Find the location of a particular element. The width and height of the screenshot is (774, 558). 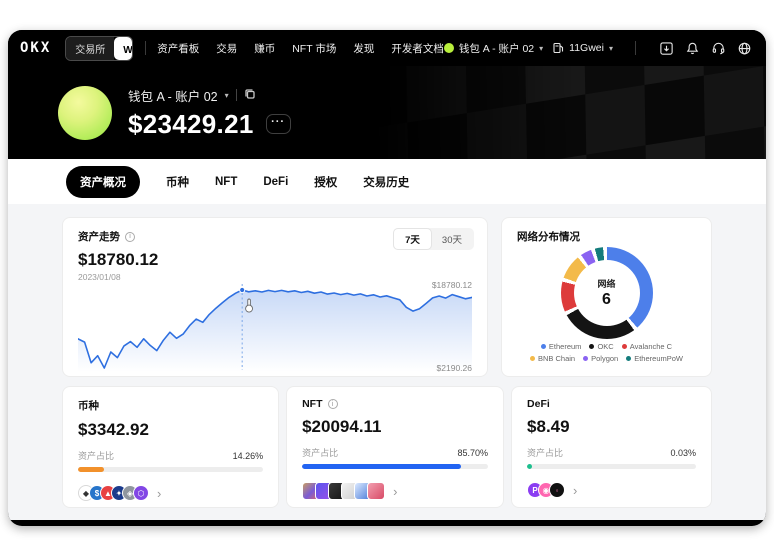

nav-link-4: 发现 is located at coordinates (364, 48).